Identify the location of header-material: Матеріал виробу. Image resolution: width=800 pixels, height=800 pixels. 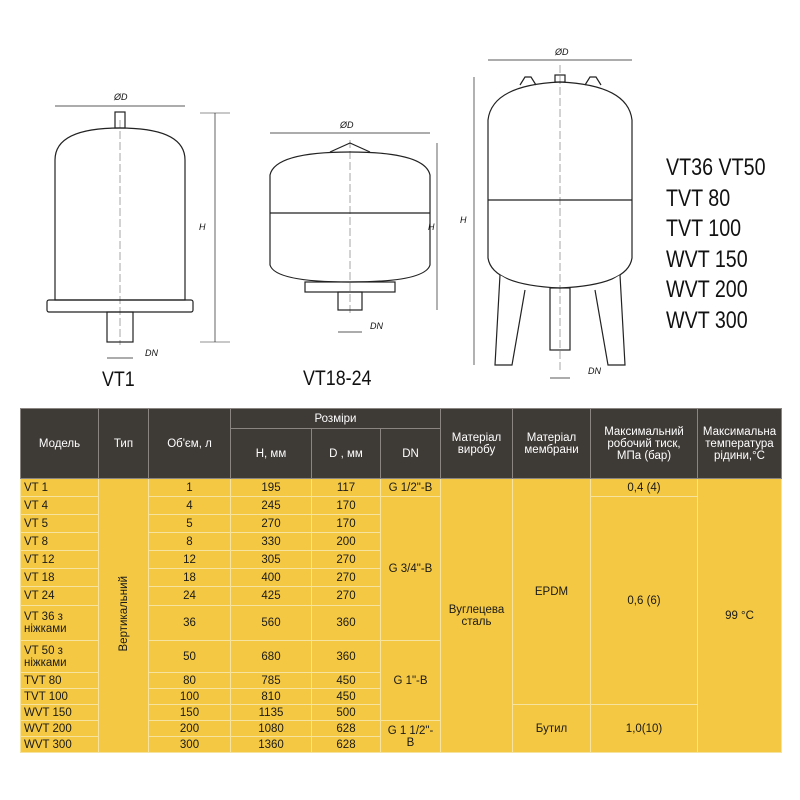
(477, 443).